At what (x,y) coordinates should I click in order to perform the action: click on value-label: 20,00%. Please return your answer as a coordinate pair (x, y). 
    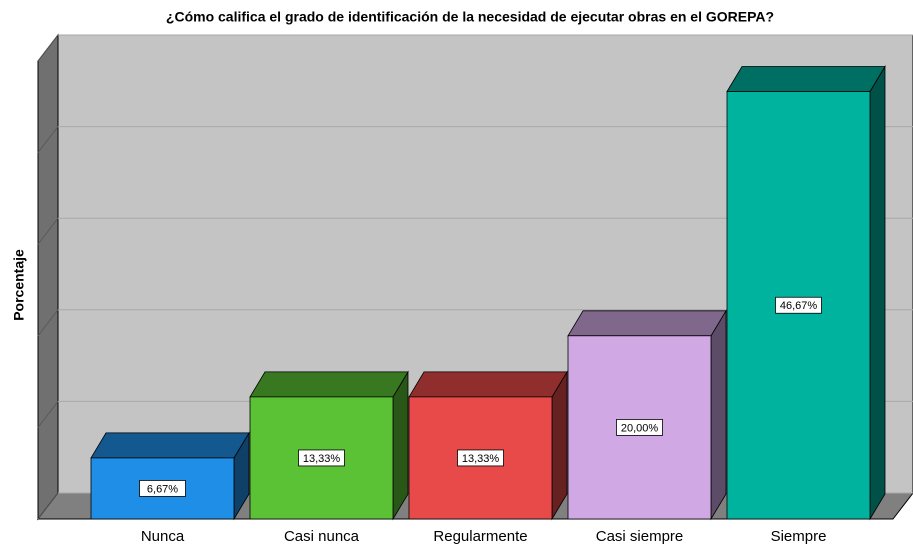
    Looking at the image, I should click on (640, 428).